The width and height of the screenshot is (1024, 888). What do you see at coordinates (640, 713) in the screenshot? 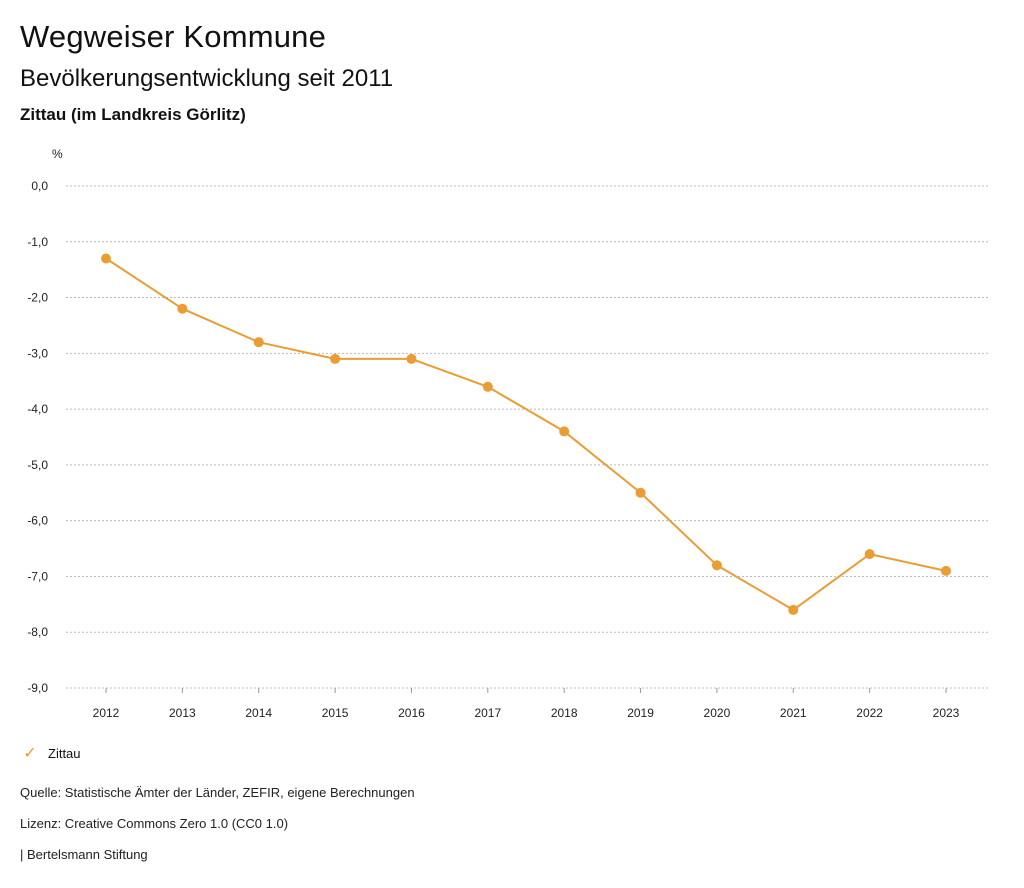
I see `x-tick-label: 2019` at bounding box center [640, 713].